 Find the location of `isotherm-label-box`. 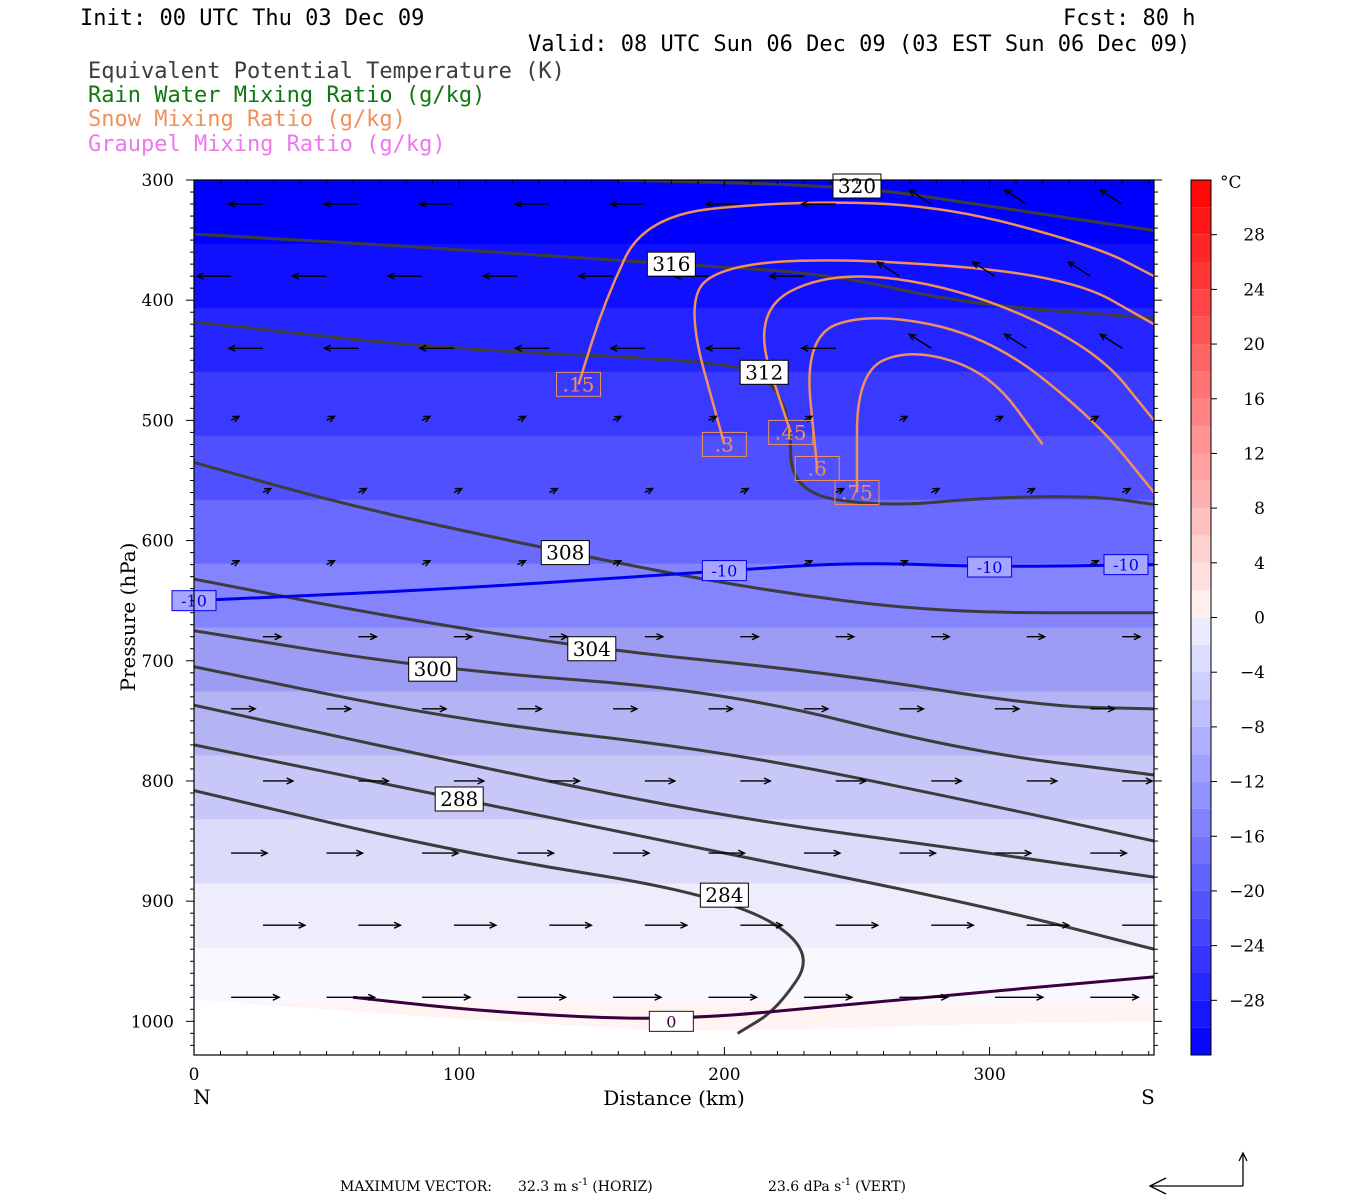

isotherm-label-box is located at coordinates (990, 567).